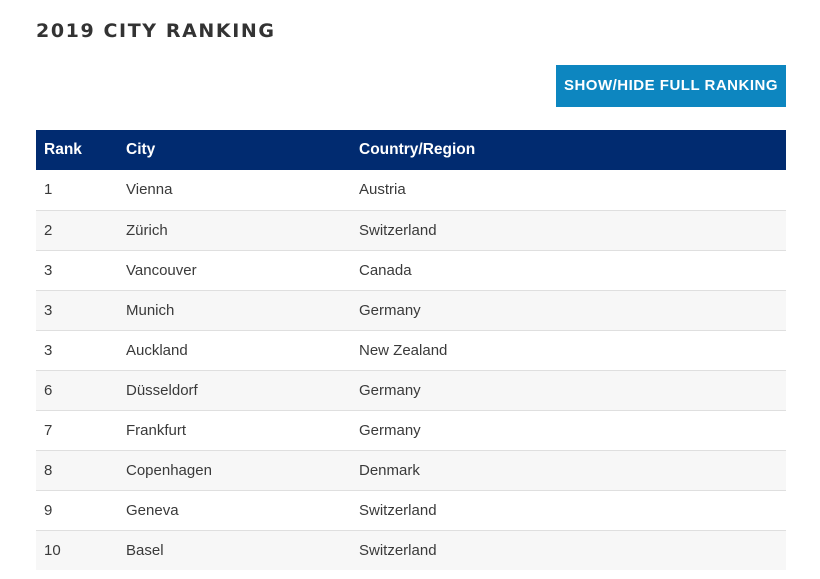  I want to click on city-cell: Auckland, so click(157, 350).